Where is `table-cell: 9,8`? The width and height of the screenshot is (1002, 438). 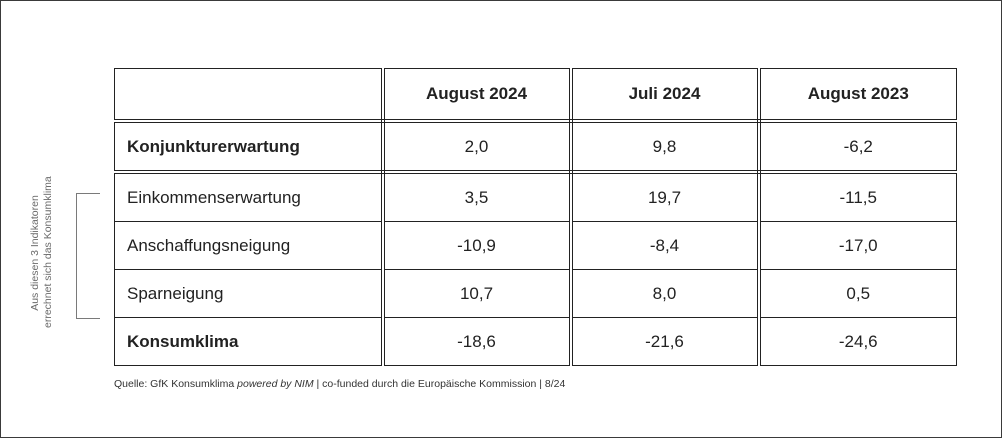
table-cell: 9,8 is located at coordinates (665, 147).